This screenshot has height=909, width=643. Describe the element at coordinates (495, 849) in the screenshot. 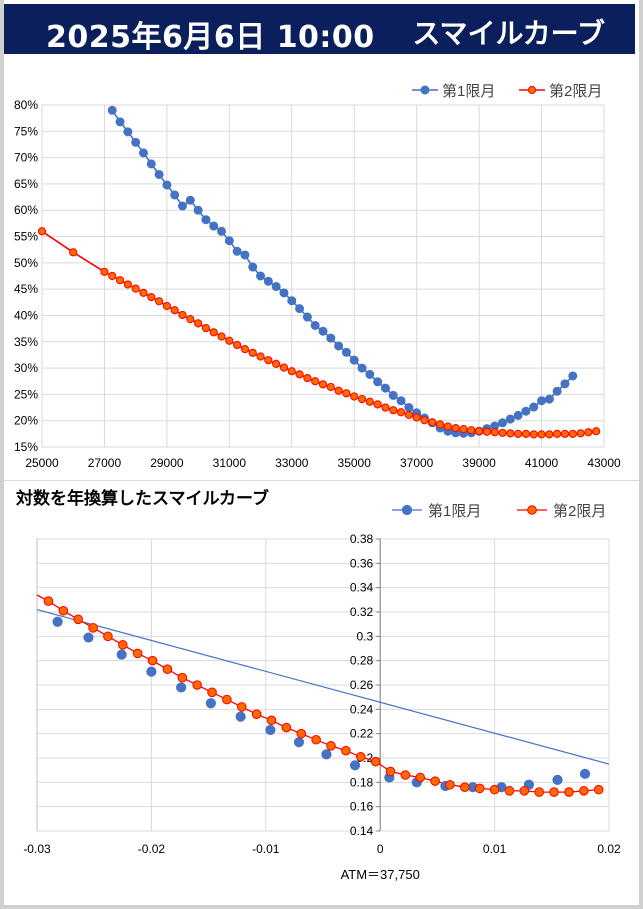

I see `x-tick-label: 0.01` at that location.